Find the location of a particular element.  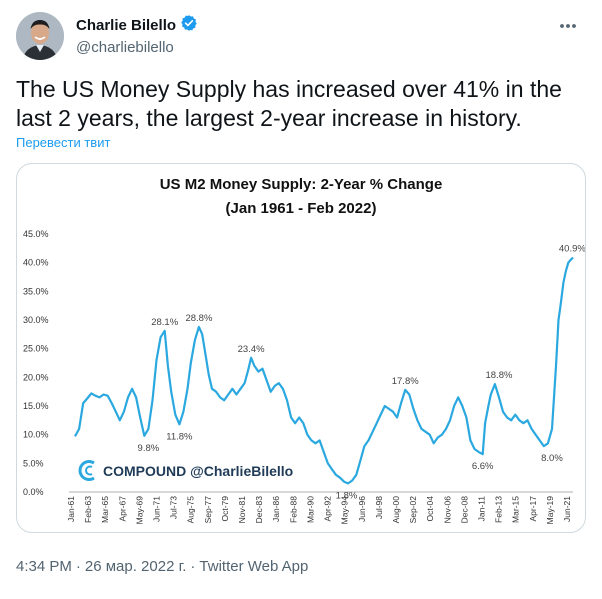

avatar-photo is located at coordinates (40, 36).